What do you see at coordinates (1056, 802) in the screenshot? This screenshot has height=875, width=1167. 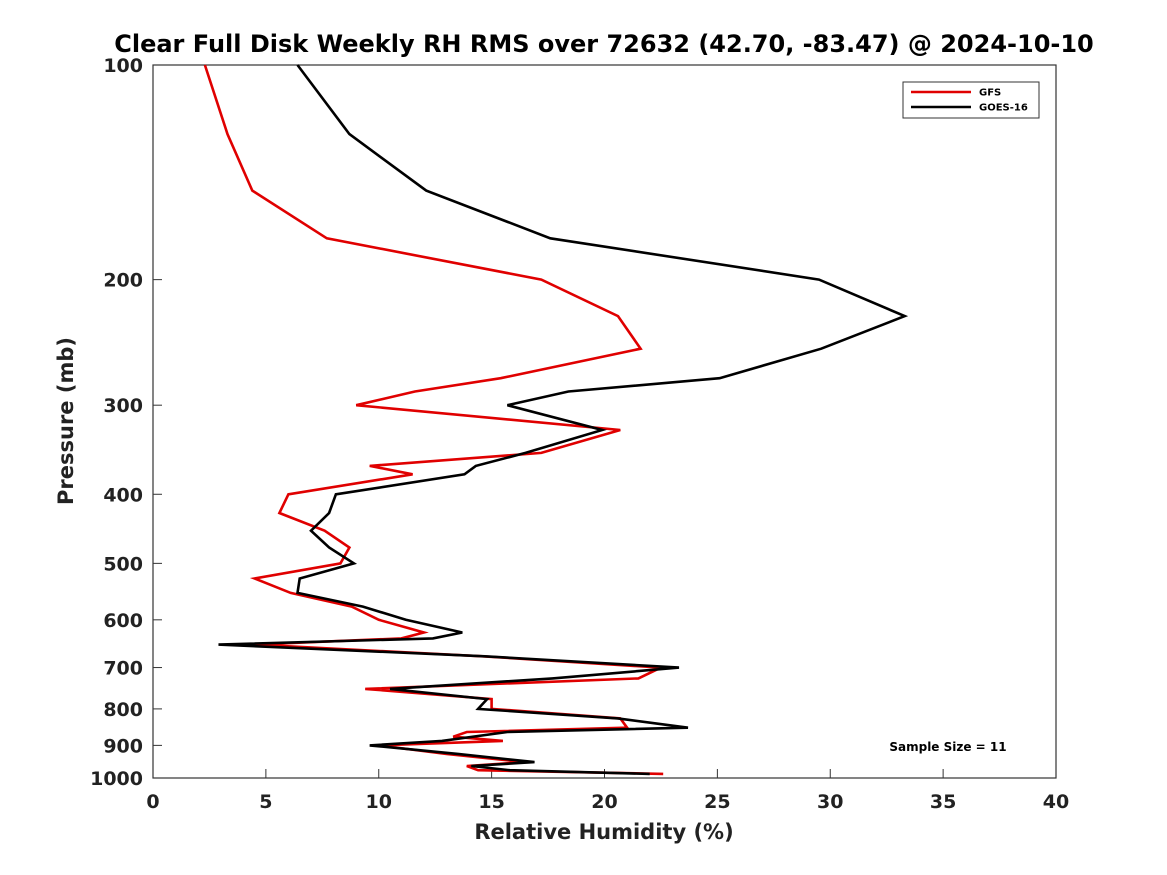 I see `x-tick-label: 40` at bounding box center [1056, 802].